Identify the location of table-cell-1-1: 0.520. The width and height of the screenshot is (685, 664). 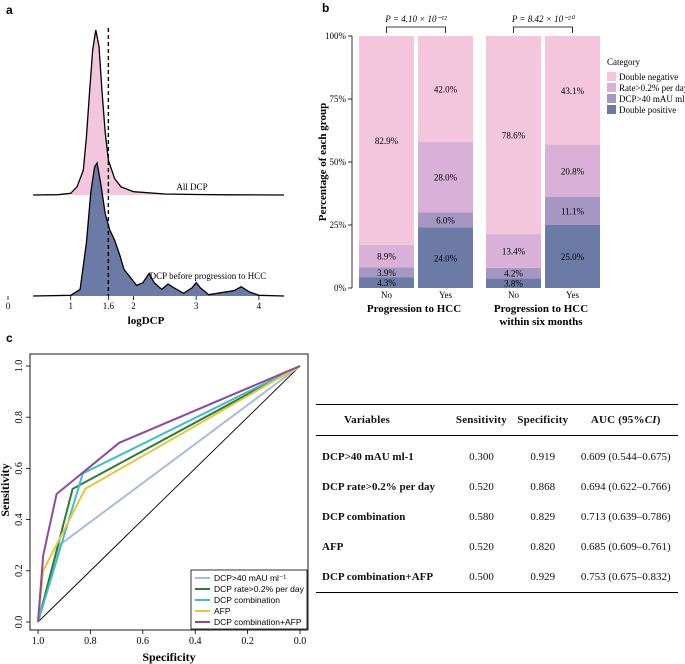
(481, 487).